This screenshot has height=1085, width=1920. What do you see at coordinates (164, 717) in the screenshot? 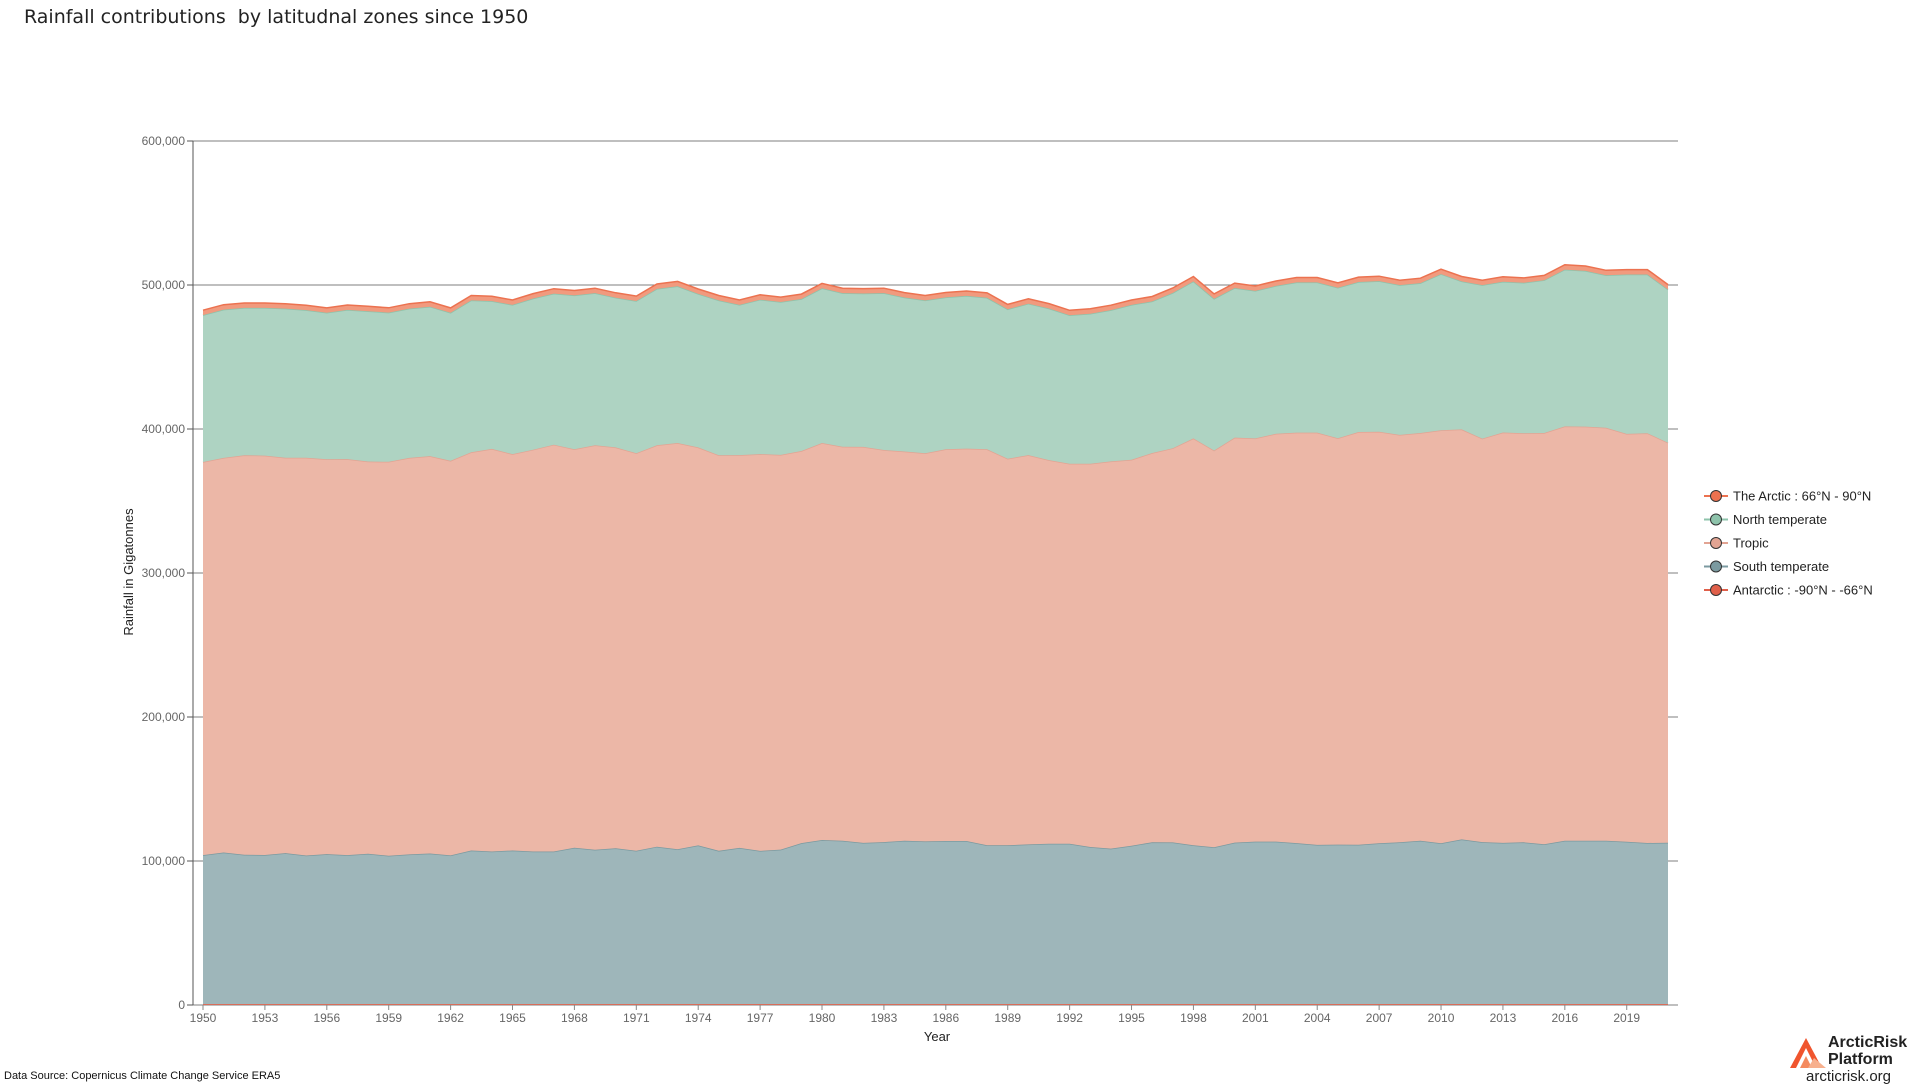
I see `y-tick-label: 200,000` at bounding box center [164, 717].